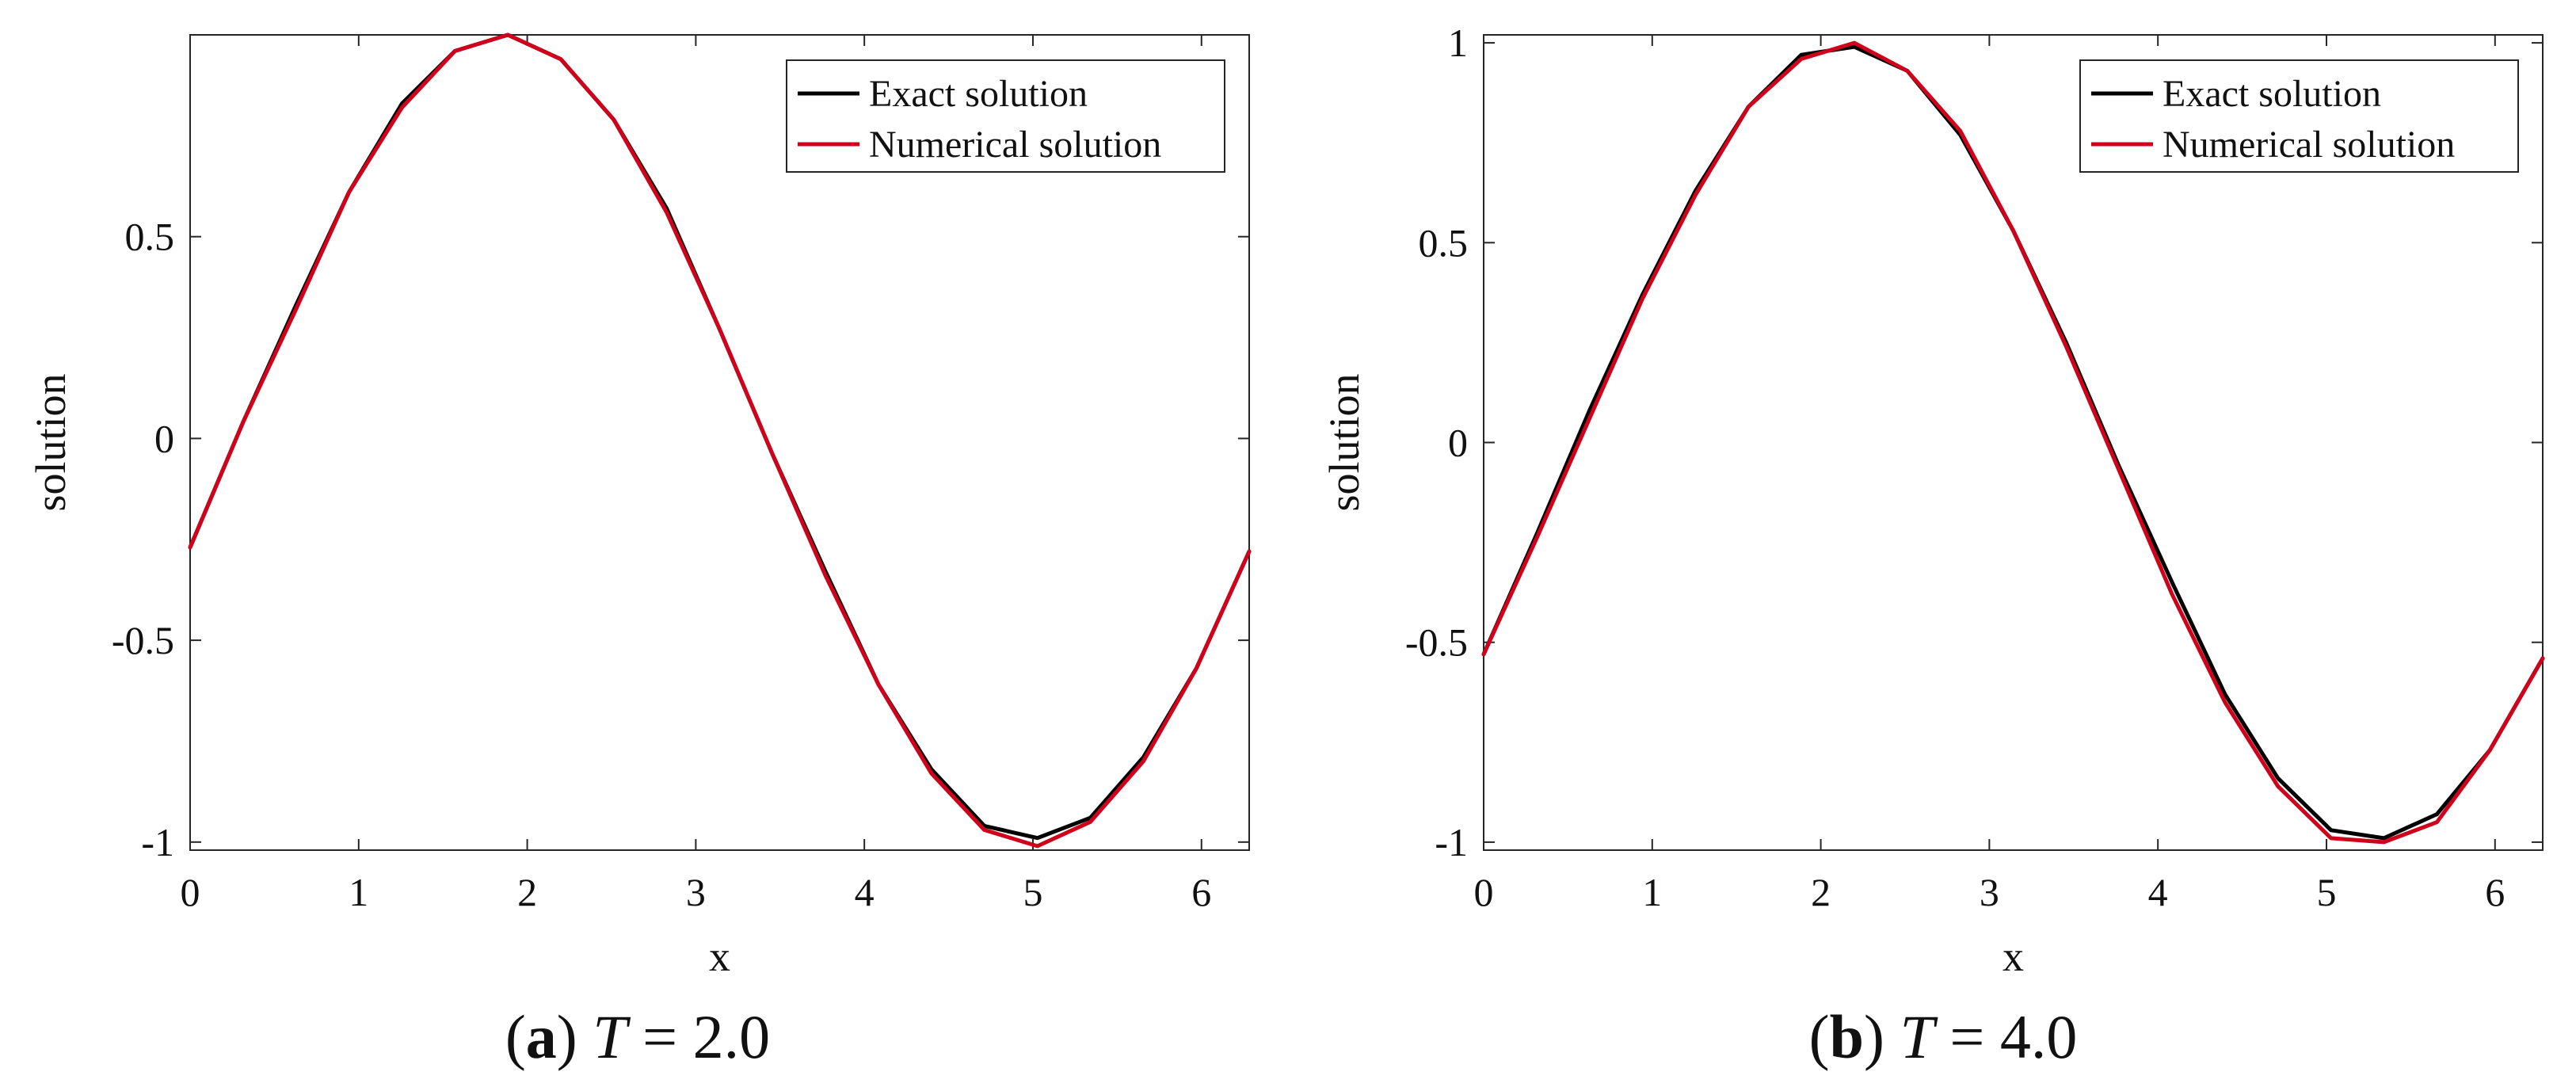 The height and width of the screenshot is (1091, 2576). Describe the element at coordinates (1990, 892) in the screenshot. I see `x-tick-label-b: 3` at that location.